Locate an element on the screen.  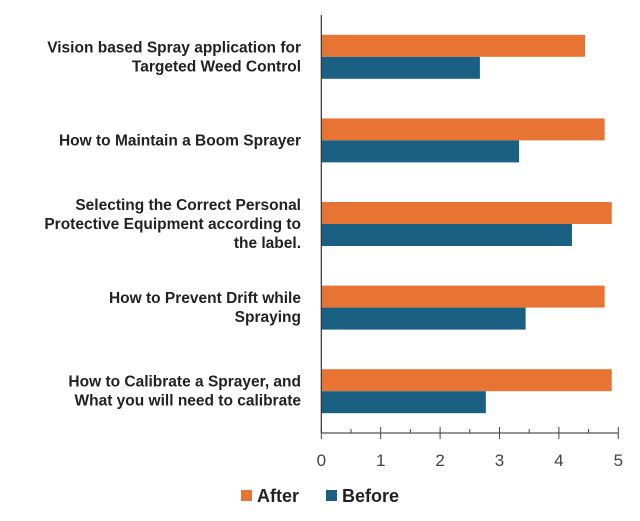
category-label: How to Calibrate a Sprayer, and is located at coordinates (184, 382).